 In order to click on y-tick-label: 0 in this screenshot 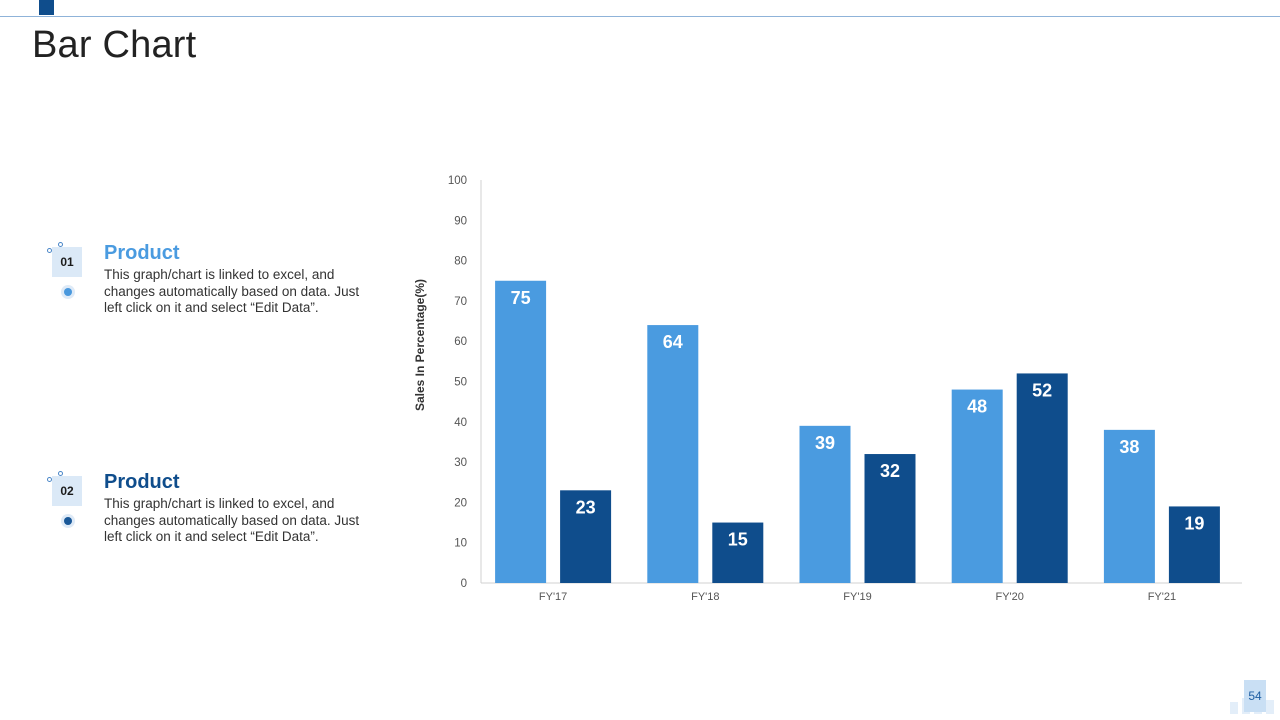, I will do `click(464, 584)`.